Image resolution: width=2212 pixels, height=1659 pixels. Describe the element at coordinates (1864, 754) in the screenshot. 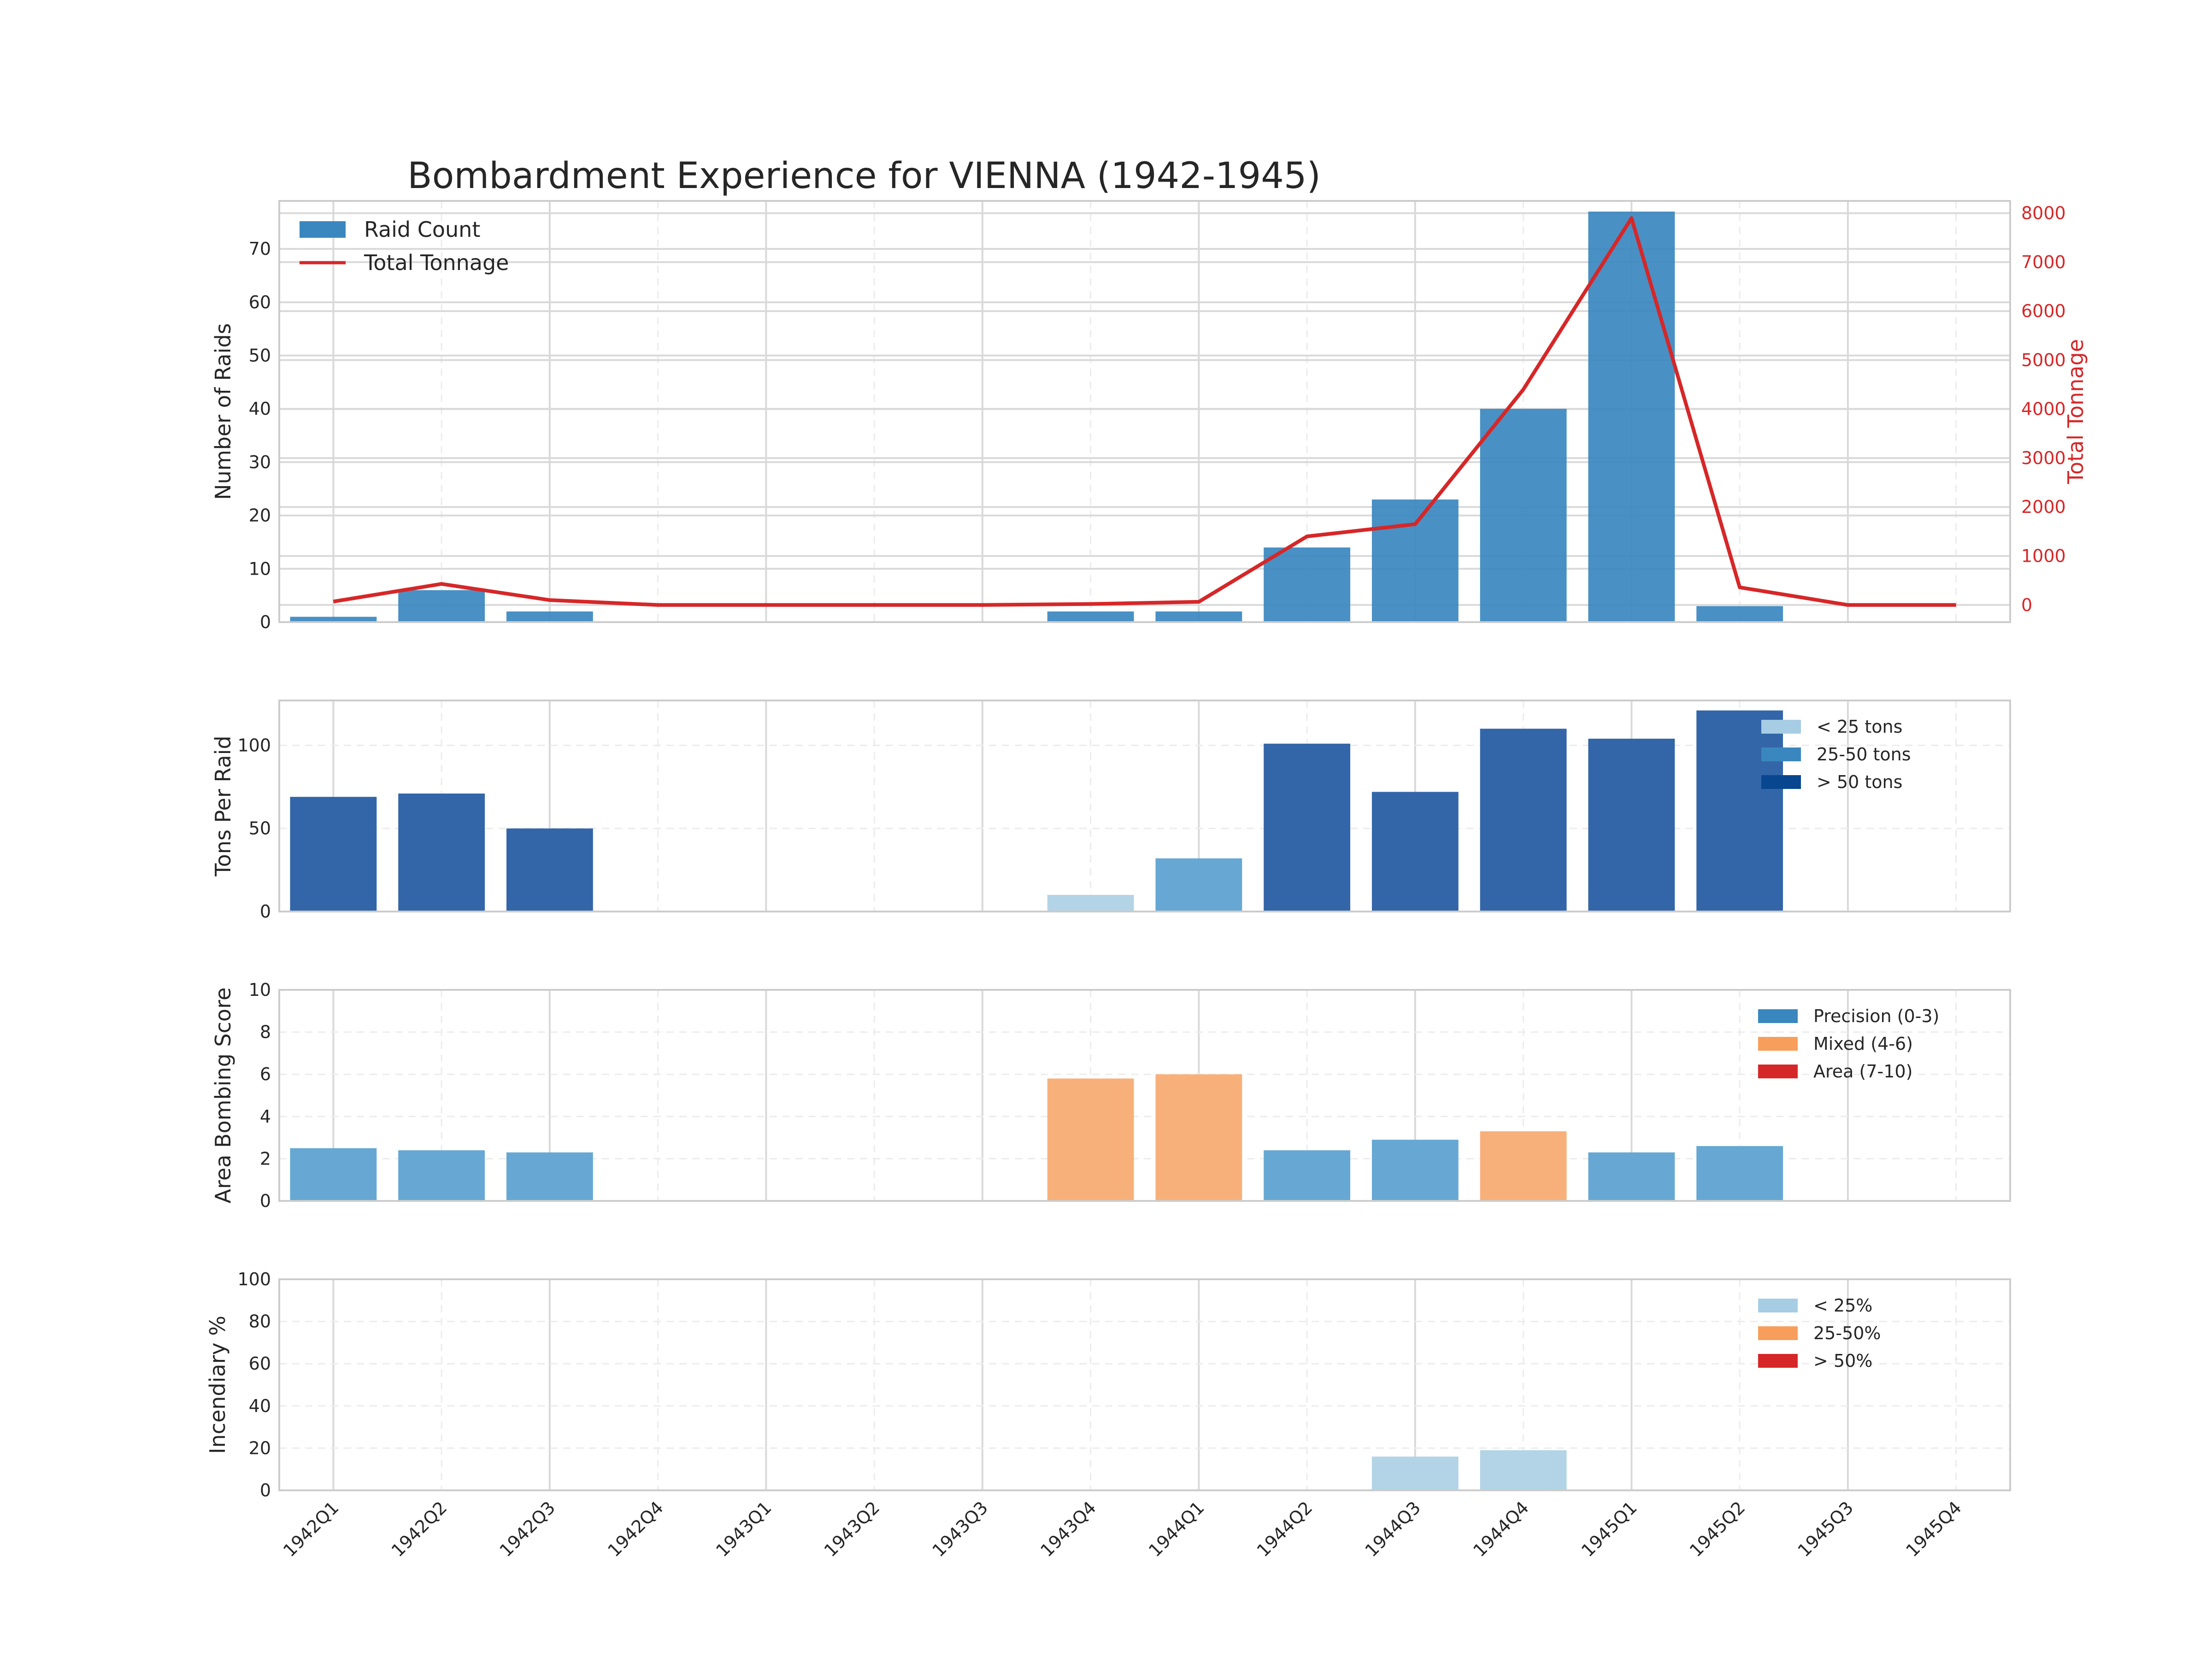

I see `legend-label: 25-50 tons` at that location.